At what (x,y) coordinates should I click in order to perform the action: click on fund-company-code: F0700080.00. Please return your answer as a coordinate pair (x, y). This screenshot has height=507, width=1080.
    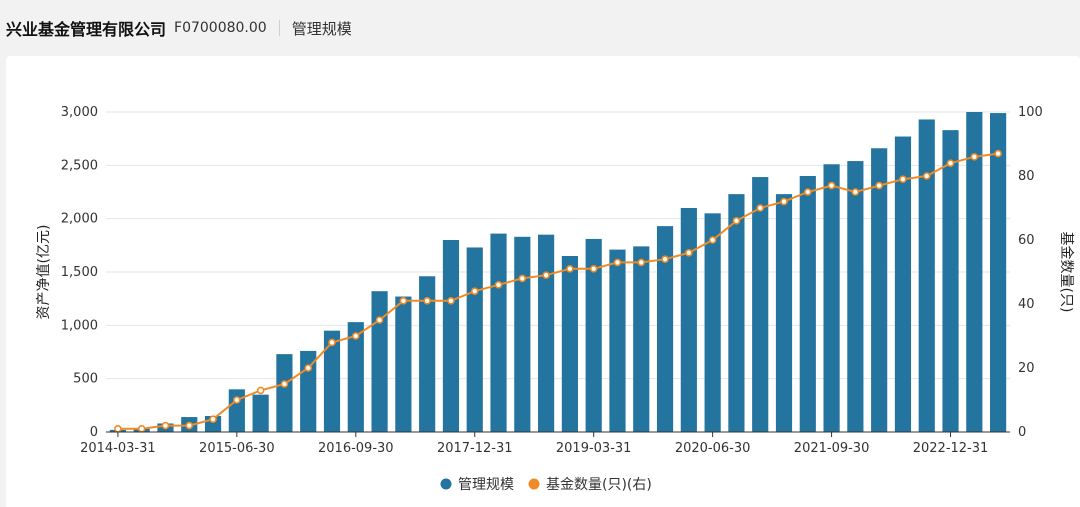
    Looking at the image, I should click on (220, 28).